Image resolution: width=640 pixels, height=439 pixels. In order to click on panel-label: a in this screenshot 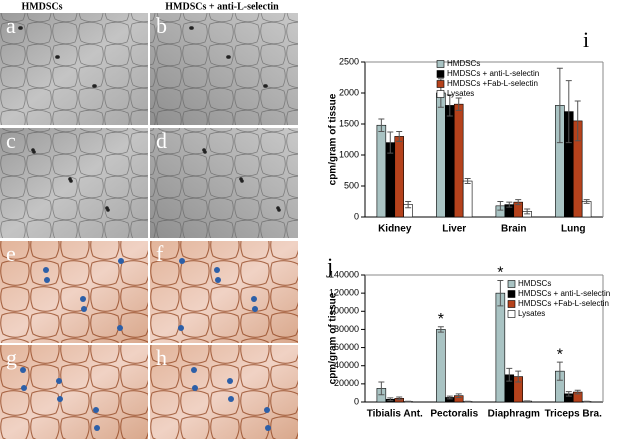, I will do `click(11, 25)`.